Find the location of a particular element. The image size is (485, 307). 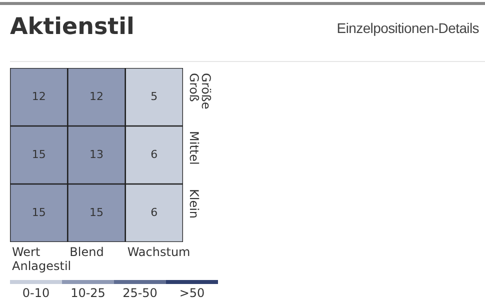

text: 10-25 is located at coordinates (88, 293).